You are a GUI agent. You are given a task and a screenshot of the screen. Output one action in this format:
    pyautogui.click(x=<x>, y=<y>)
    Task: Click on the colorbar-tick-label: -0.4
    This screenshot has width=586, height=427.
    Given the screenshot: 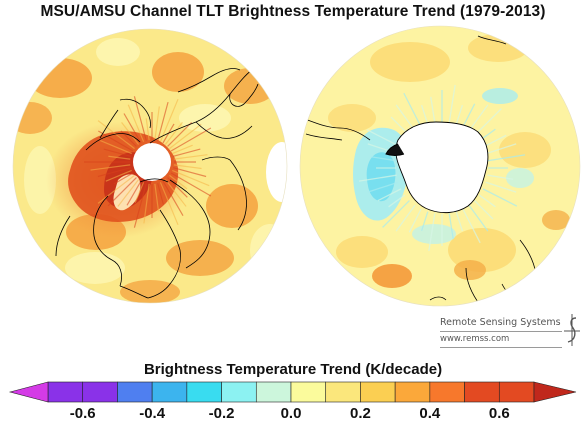 What is the action you would take?
    pyautogui.click(x=152, y=413)
    